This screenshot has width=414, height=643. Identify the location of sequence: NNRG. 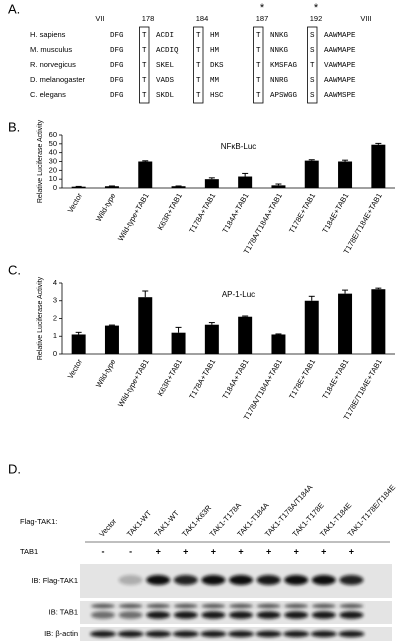
(279, 81).